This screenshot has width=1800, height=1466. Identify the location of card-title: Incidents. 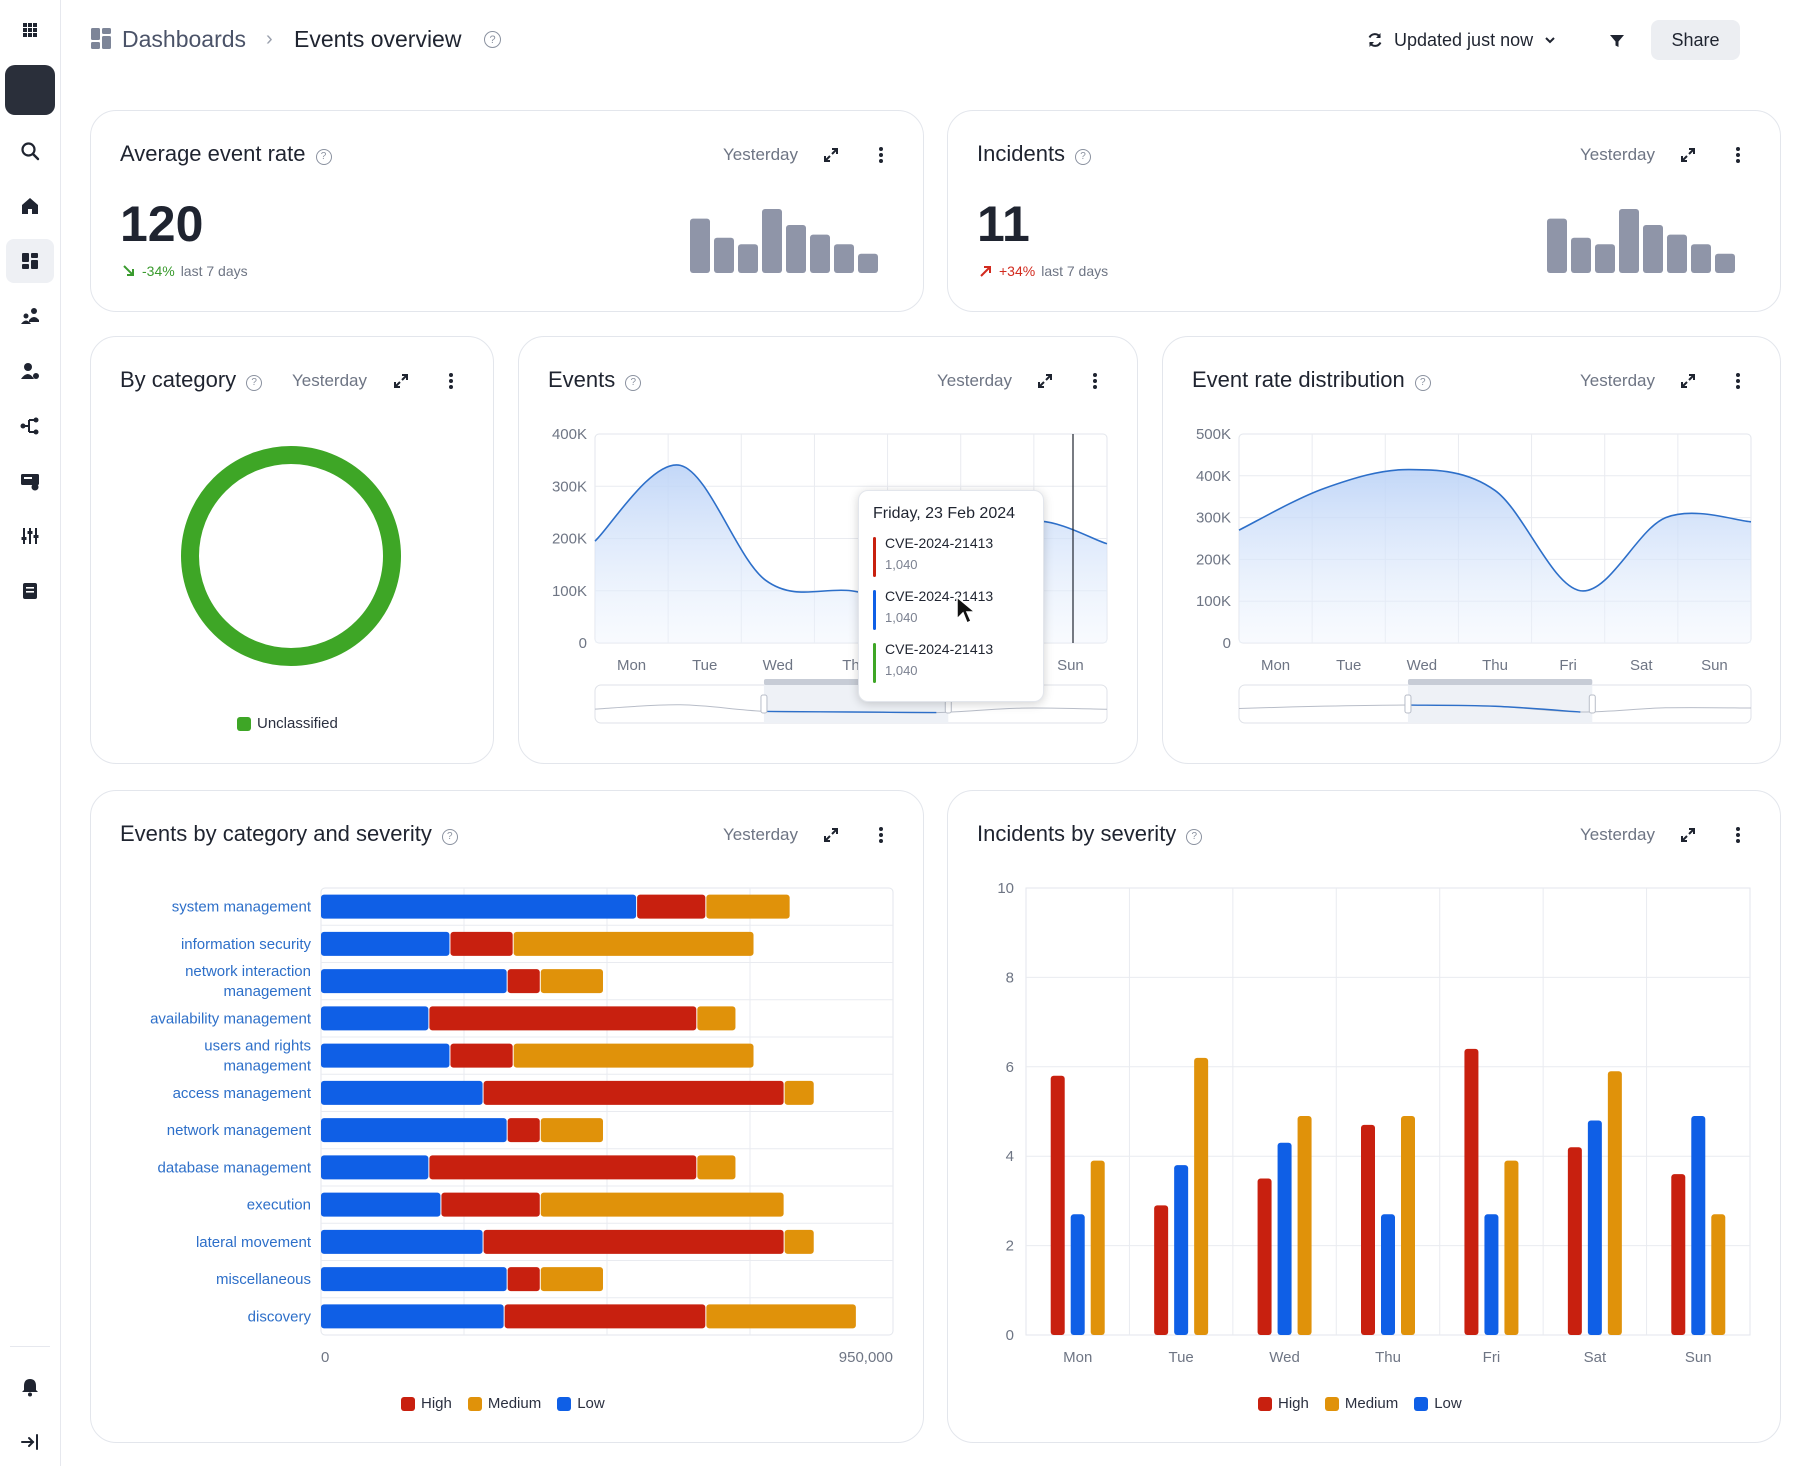
(1021, 153).